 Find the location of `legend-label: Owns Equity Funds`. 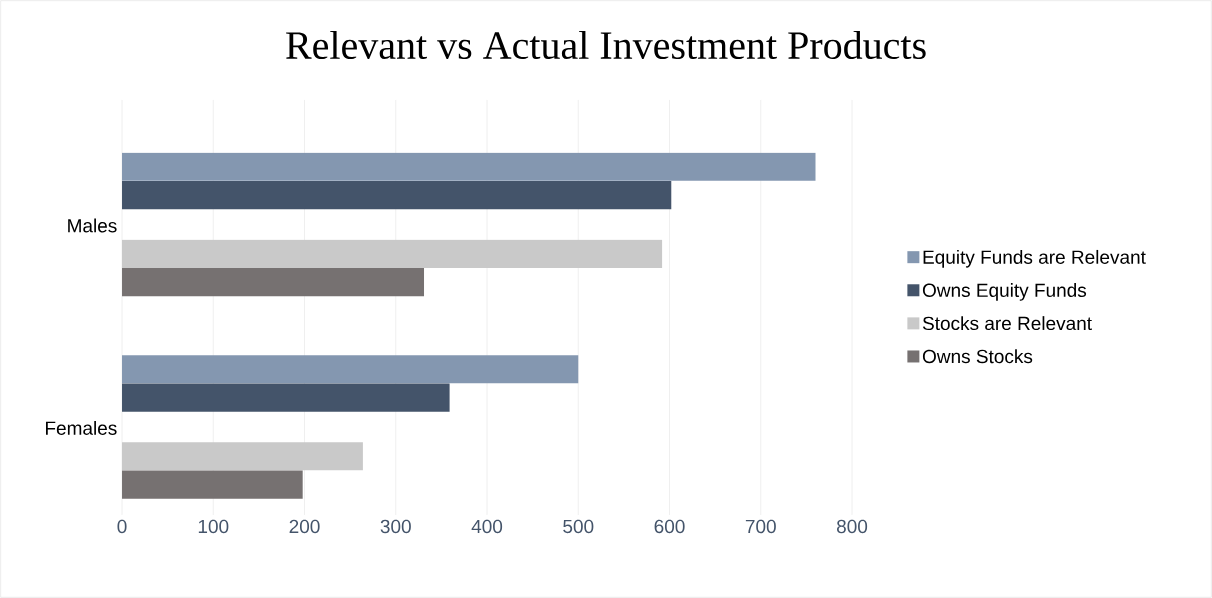

legend-label: Owns Equity Funds is located at coordinates (1004, 292).